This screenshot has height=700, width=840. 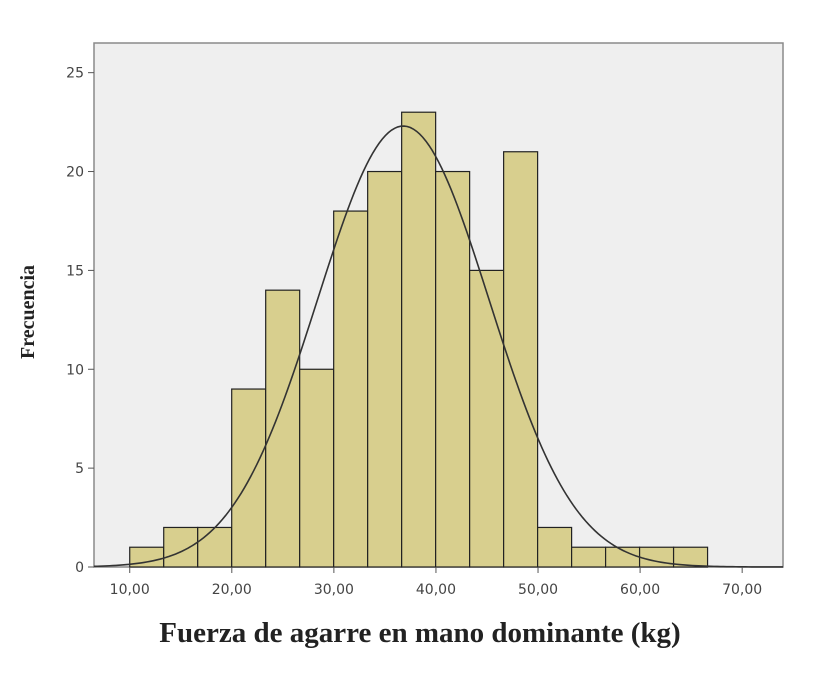 I want to click on x-tick-label: 60,00, so click(x=640, y=590).